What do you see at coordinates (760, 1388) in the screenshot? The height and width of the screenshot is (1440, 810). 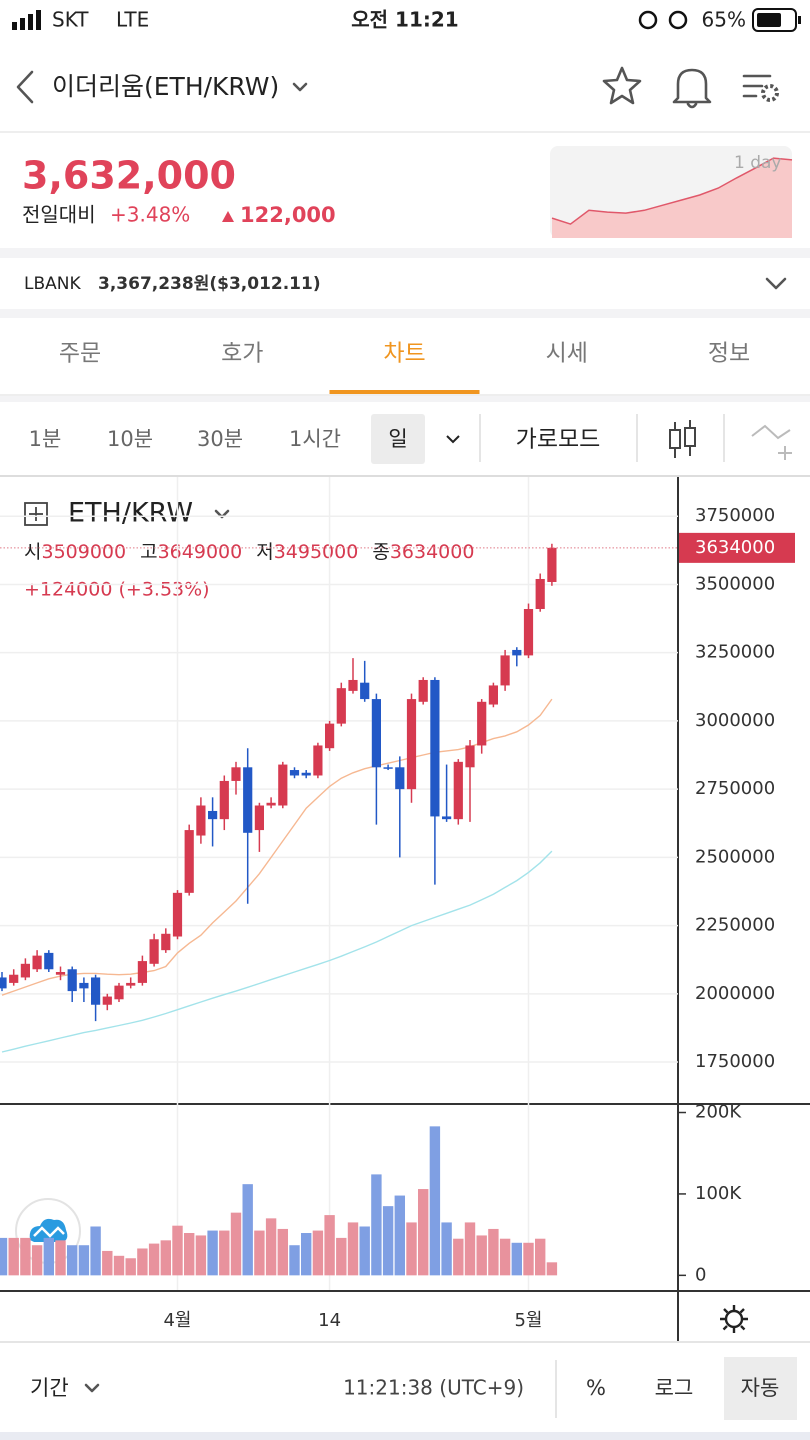 I see `footer-button: 자동` at bounding box center [760, 1388].